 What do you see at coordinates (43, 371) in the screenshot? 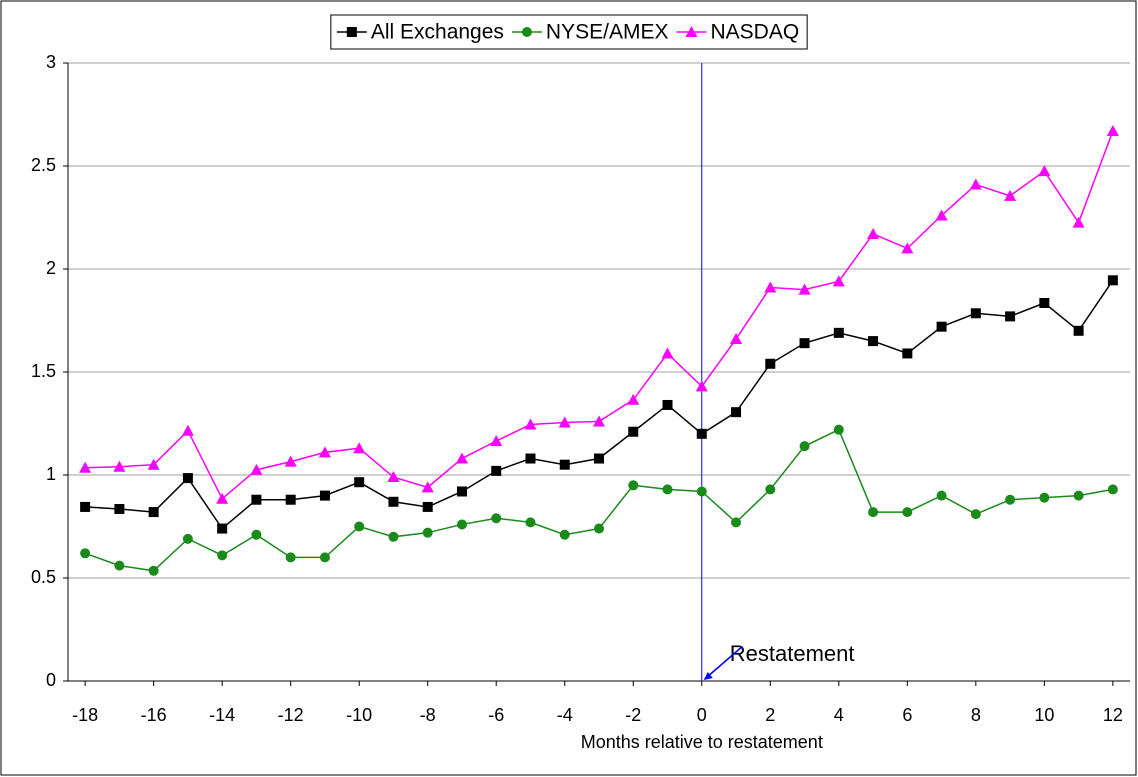
I see `y-tick-label: 1.5` at bounding box center [43, 371].